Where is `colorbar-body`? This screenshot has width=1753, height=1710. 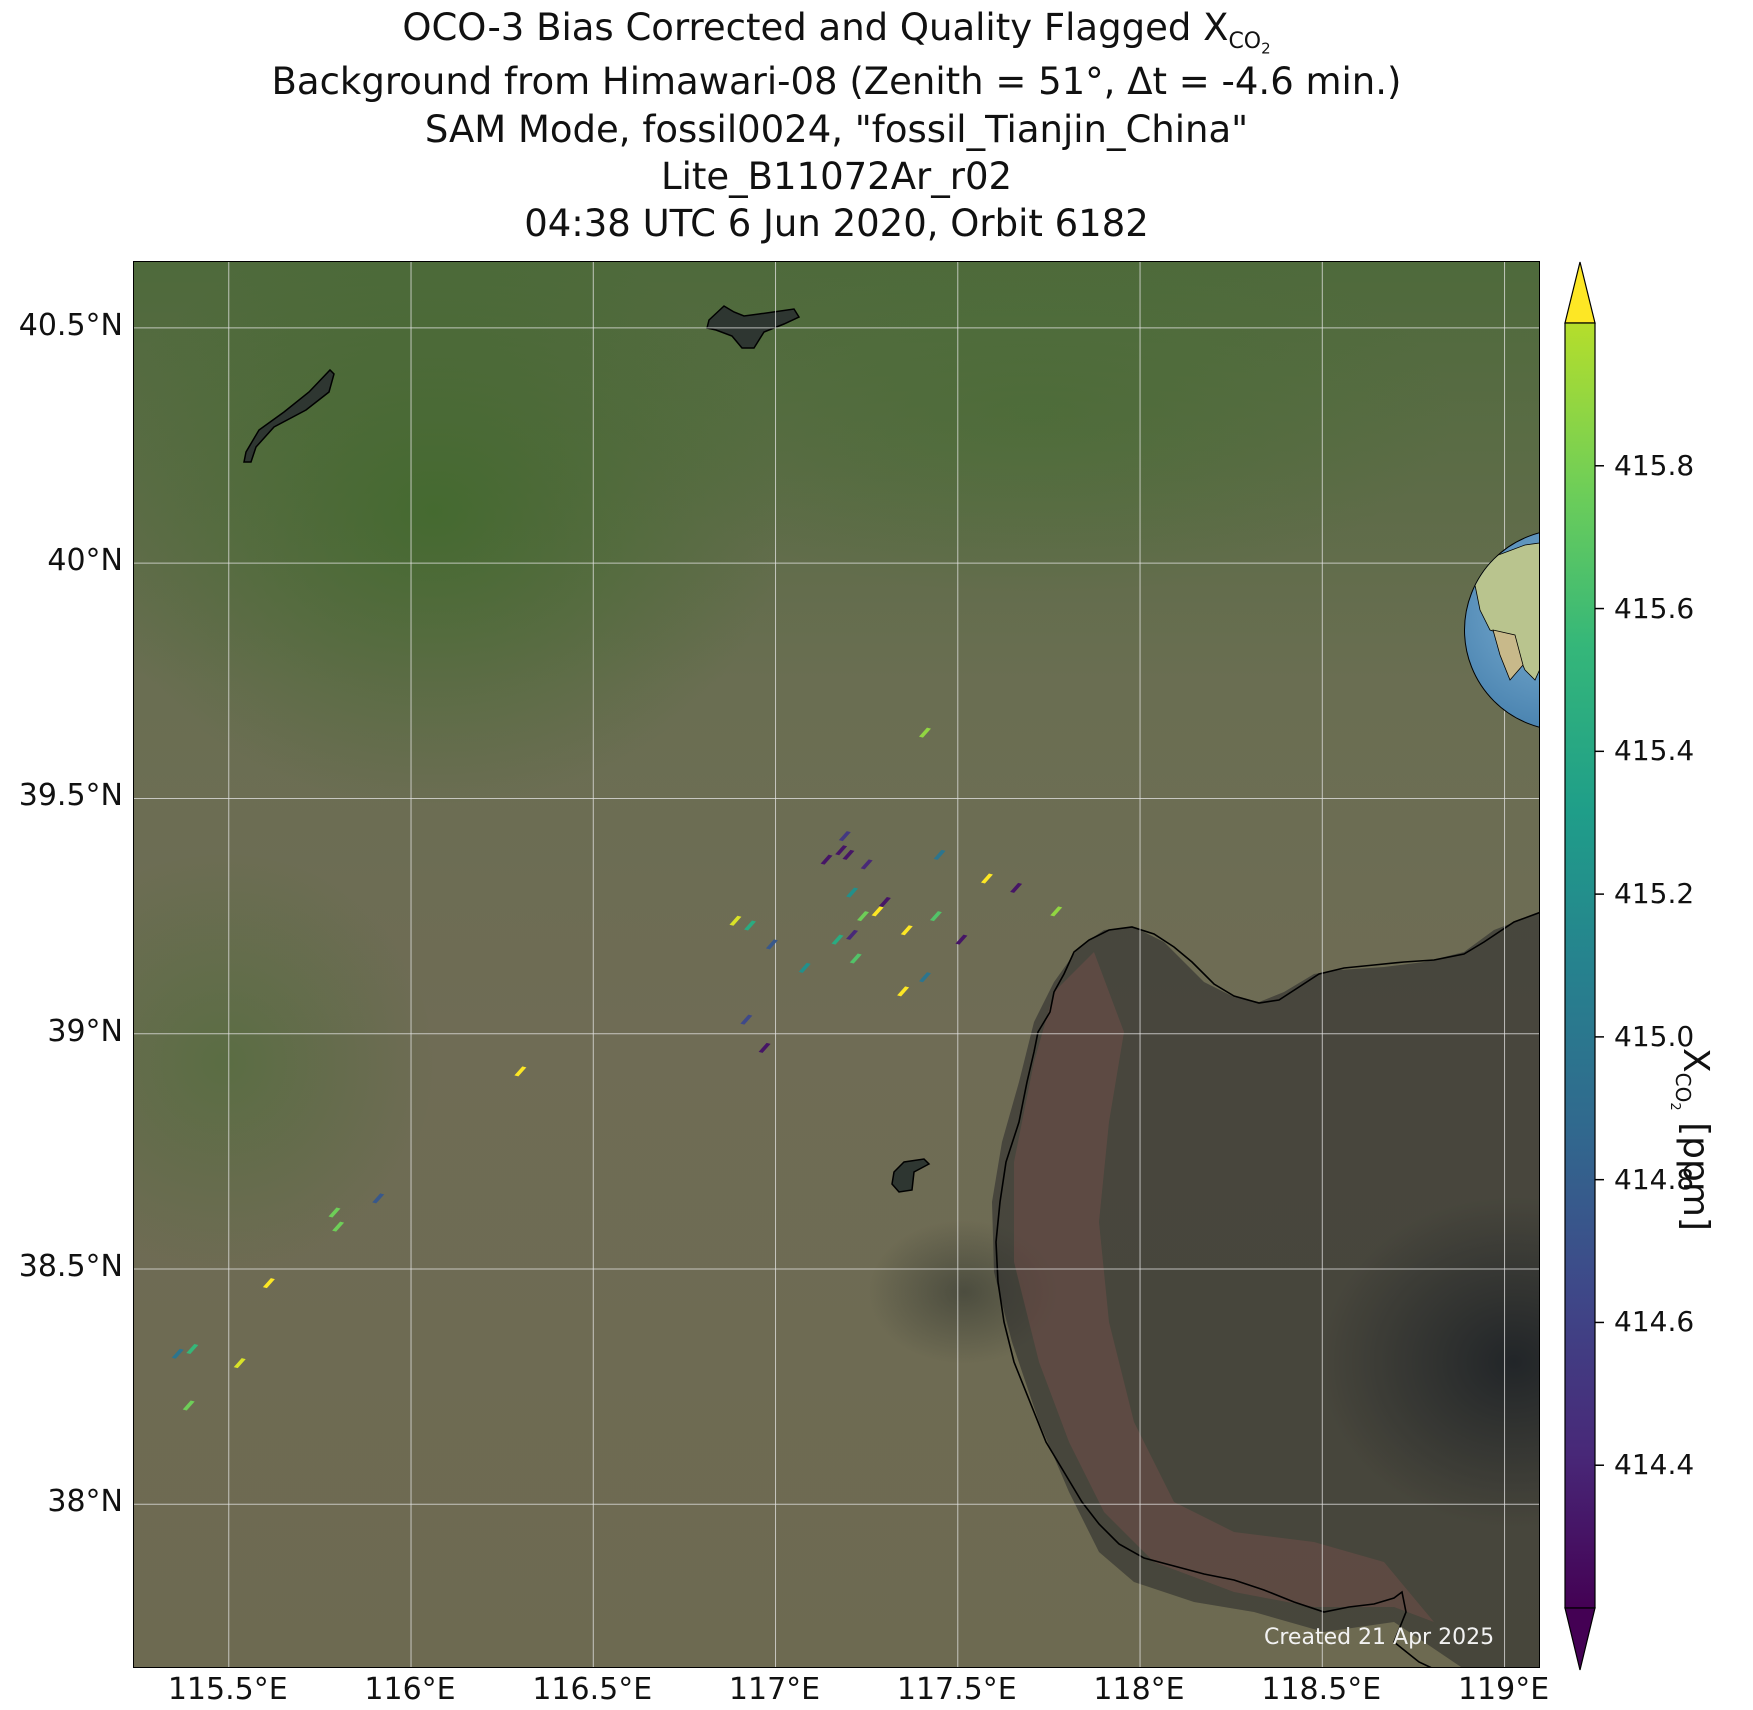 colorbar-body is located at coordinates (1580, 965).